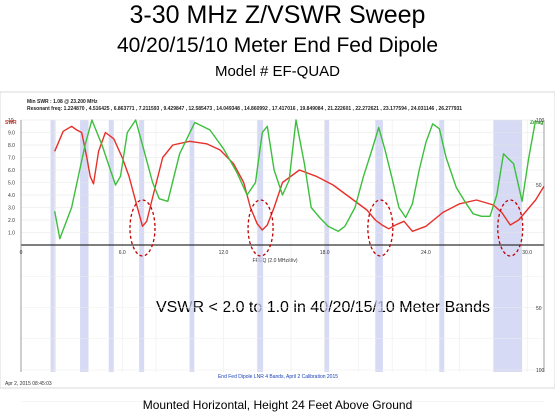 The height and width of the screenshot is (419, 555). I want to click on right-axis-label: Zmag, so click(536, 123).